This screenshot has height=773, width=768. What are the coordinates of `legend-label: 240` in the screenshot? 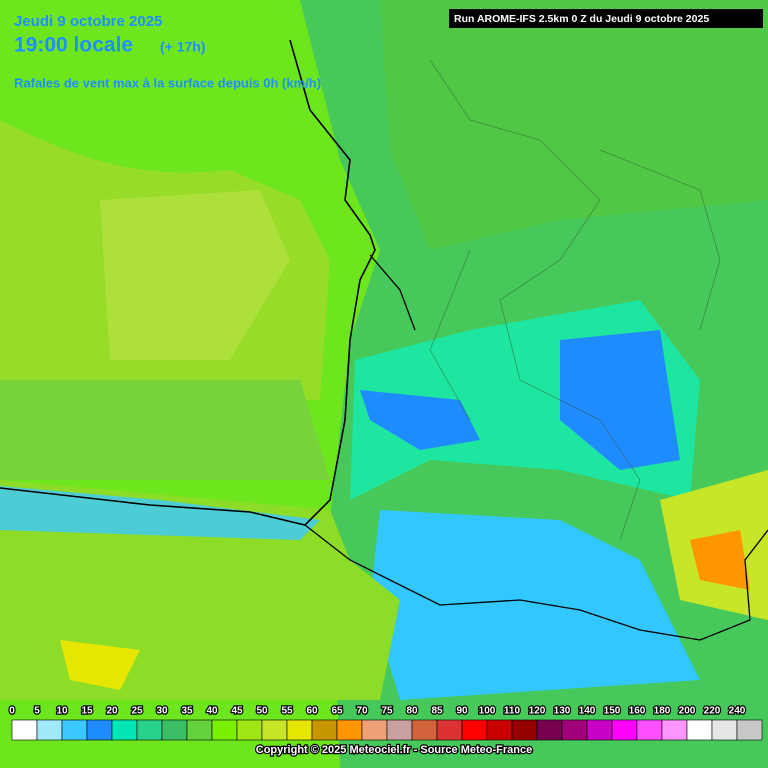 It's located at (737, 711).